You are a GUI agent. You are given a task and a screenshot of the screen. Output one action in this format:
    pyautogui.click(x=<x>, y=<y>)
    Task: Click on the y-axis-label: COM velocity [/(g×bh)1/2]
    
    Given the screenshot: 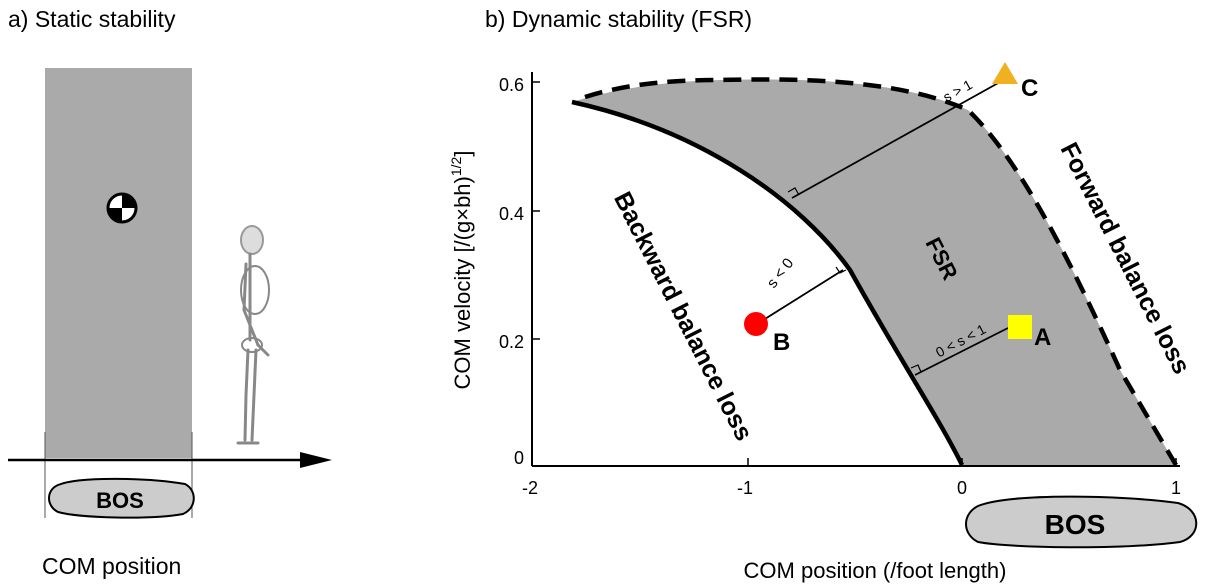 What is the action you would take?
    pyautogui.click(x=461, y=270)
    